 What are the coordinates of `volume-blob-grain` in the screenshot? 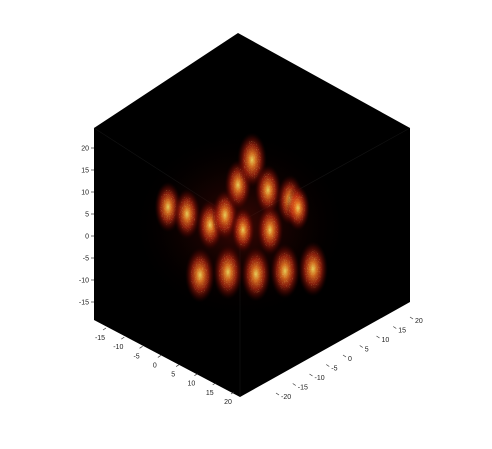 It's located at (240, 217).